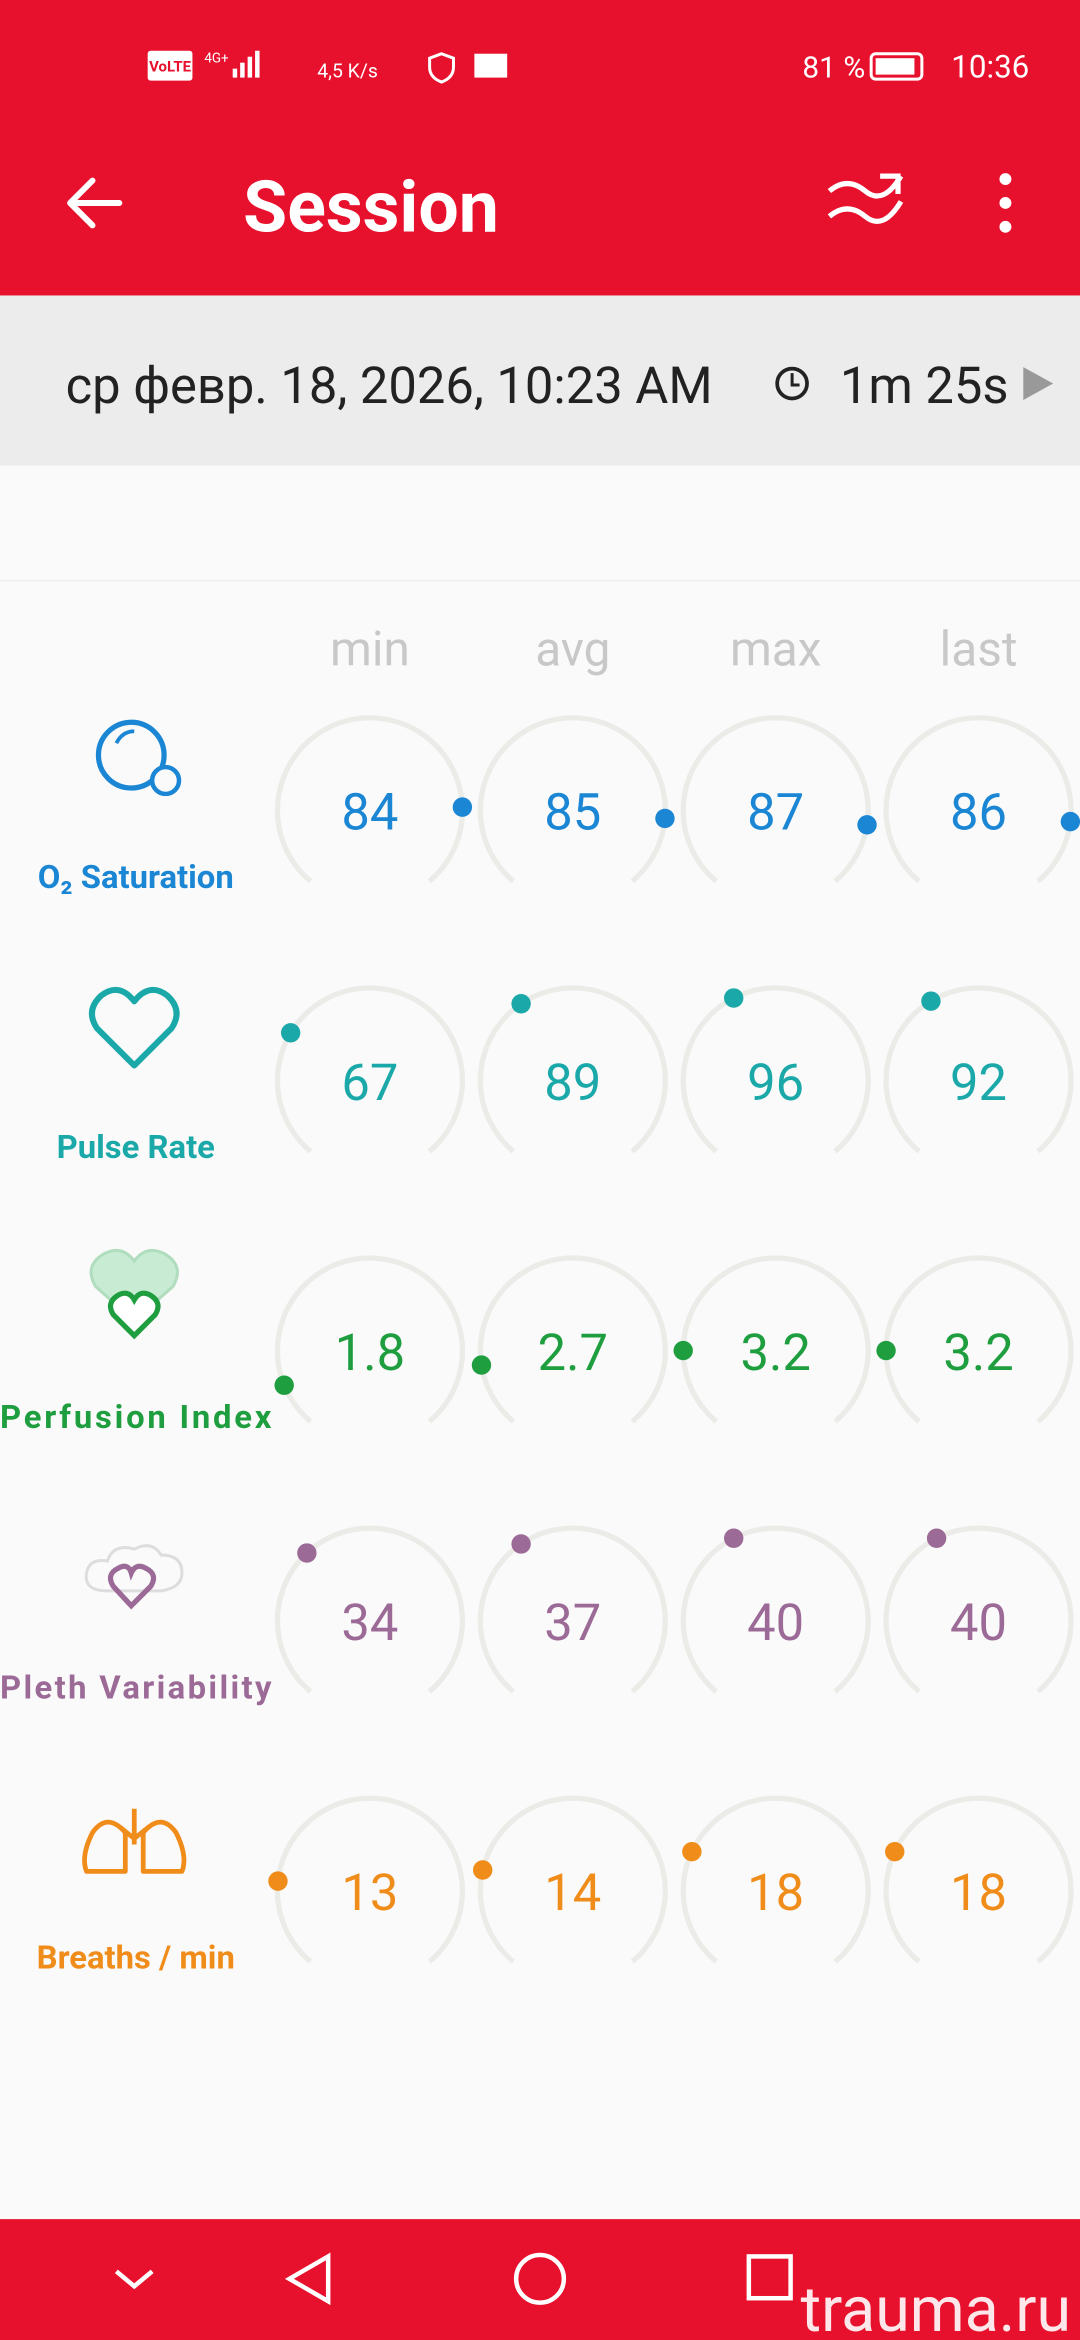 This screenshot has width=1080, height=2340. What do you see at coordinates (865, 198) in the screenshot?
I see `trend-button` at bounding box center [865, 198].